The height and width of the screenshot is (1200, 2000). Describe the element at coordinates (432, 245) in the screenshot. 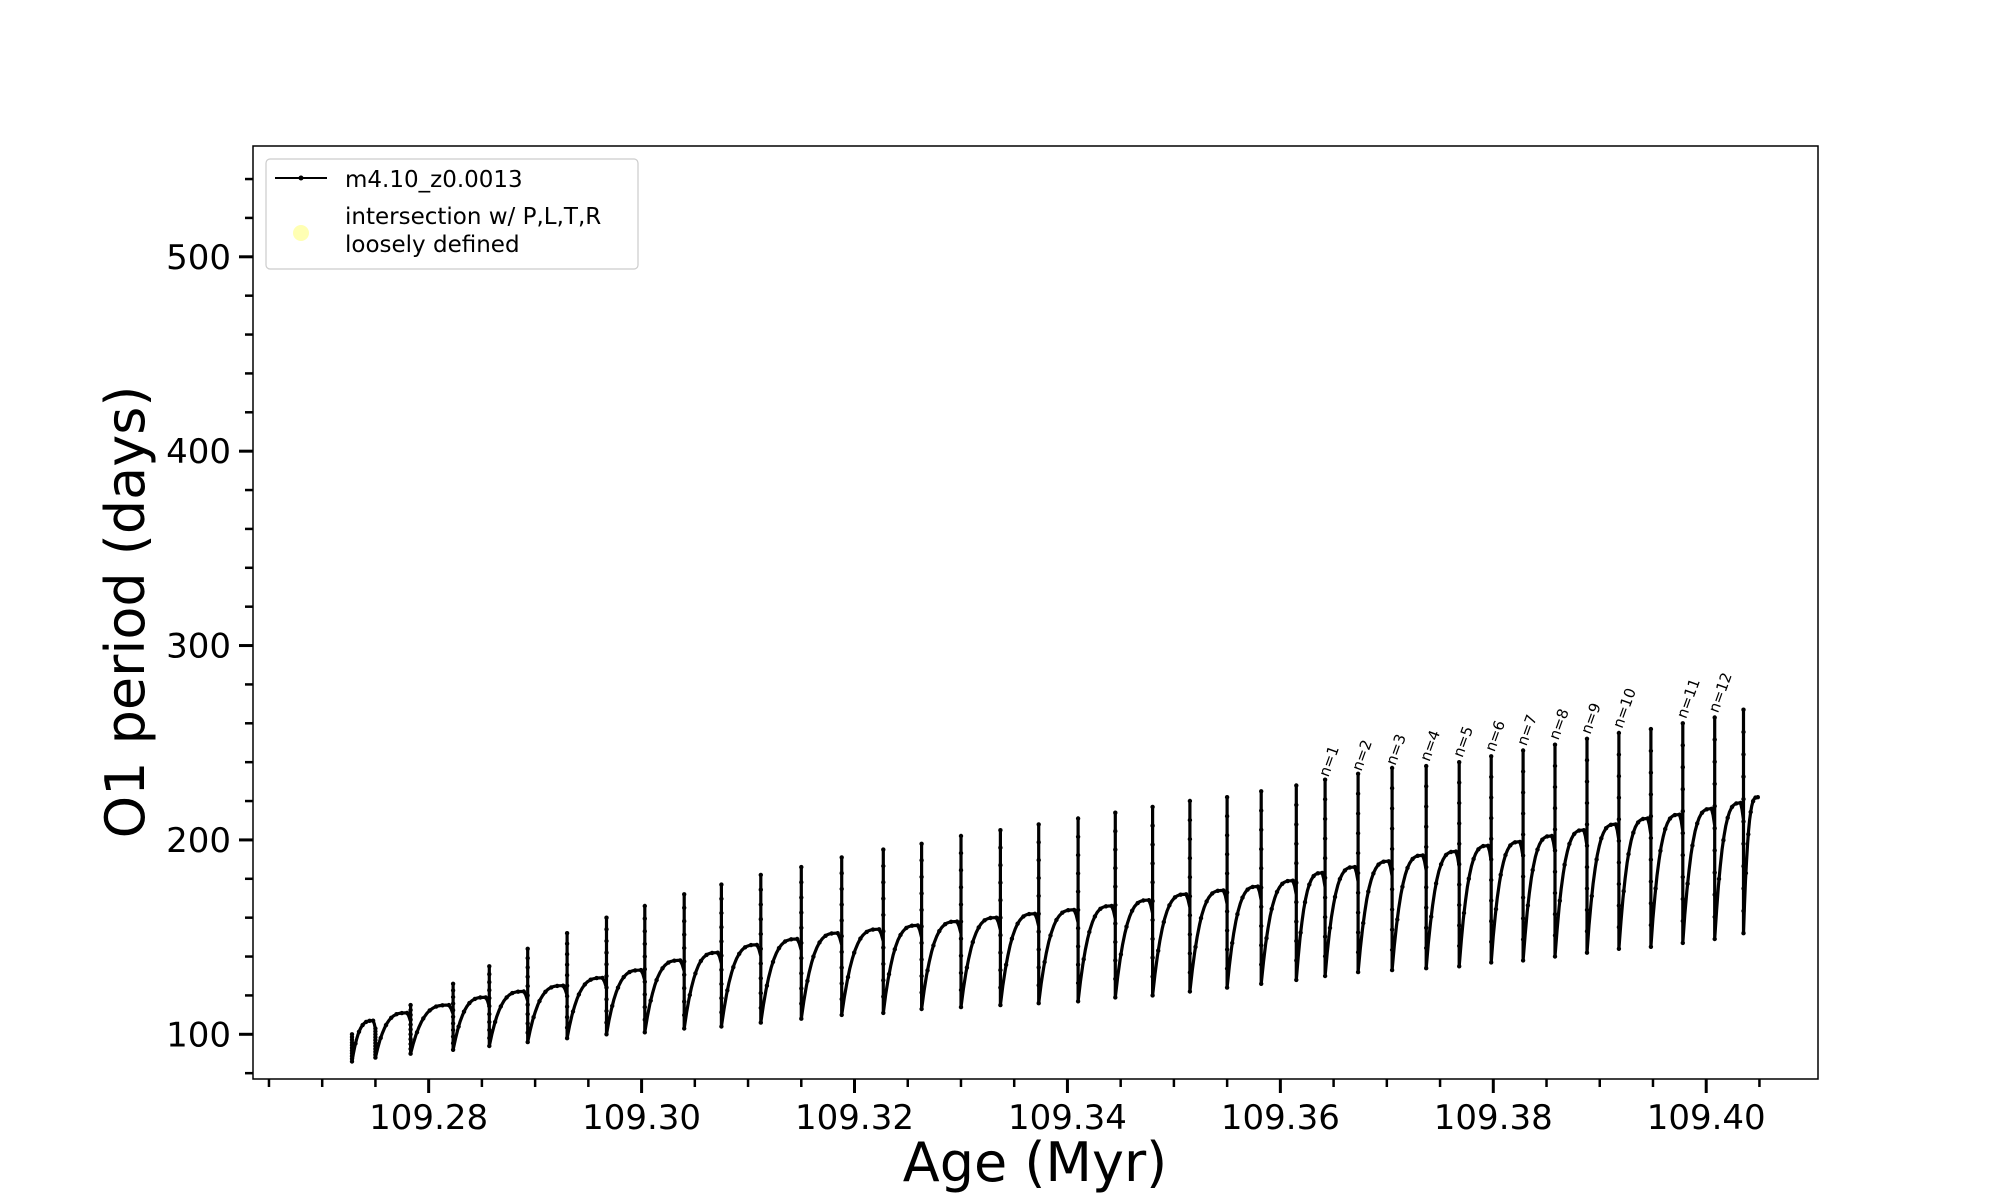

I see `legend-label-intersection-line2: loosely defined` at that location.